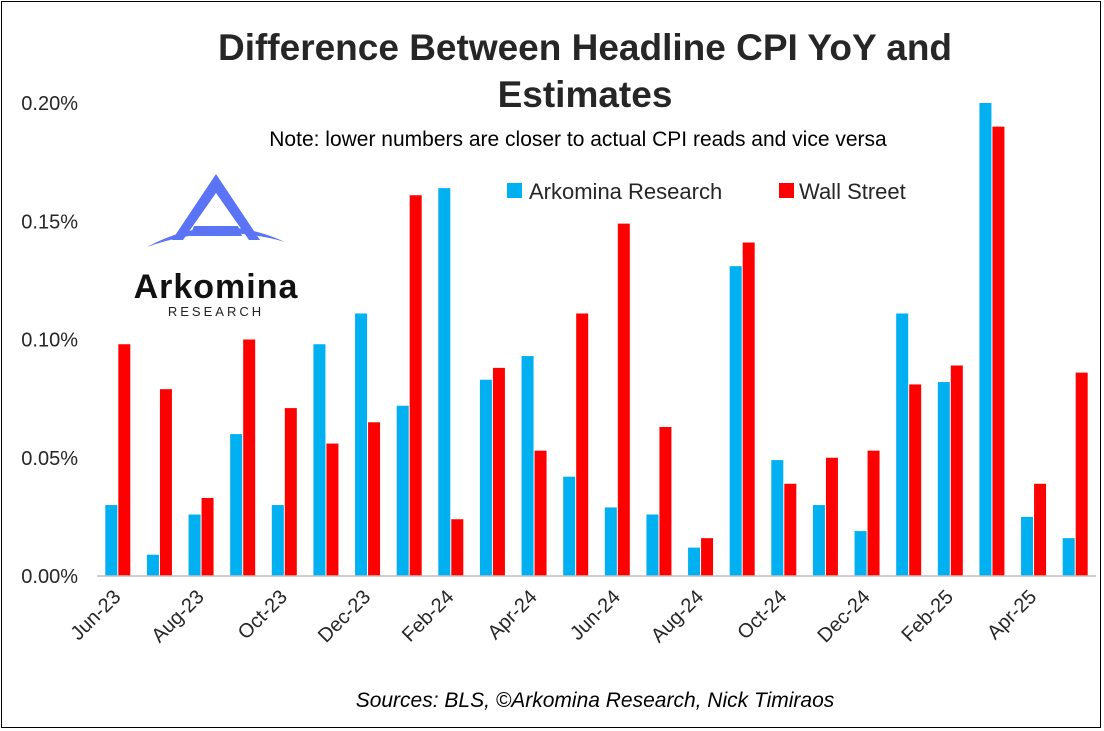 The image size is (1104, 731). What do you see at coordinates (263, 615) in the screenshot?
I see `x-tick-label: Oct-23` at bounding box center [263, 615].